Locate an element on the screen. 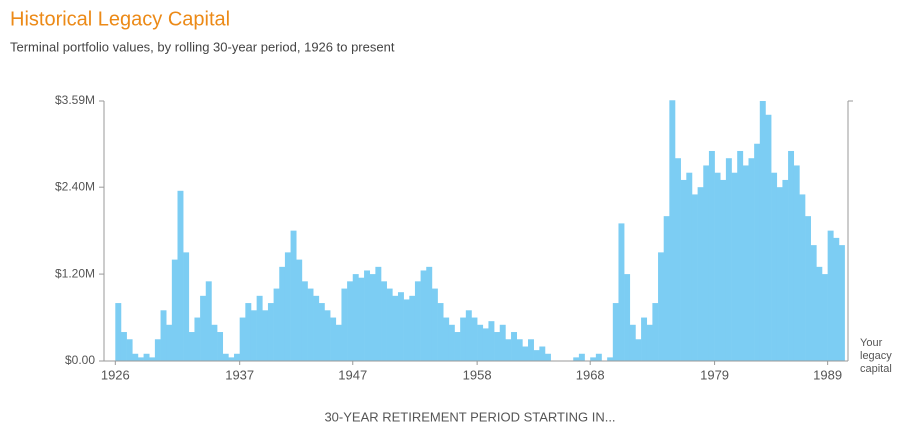  y2-axis-label: Your legacy capital is located at coordinates (876, 356).